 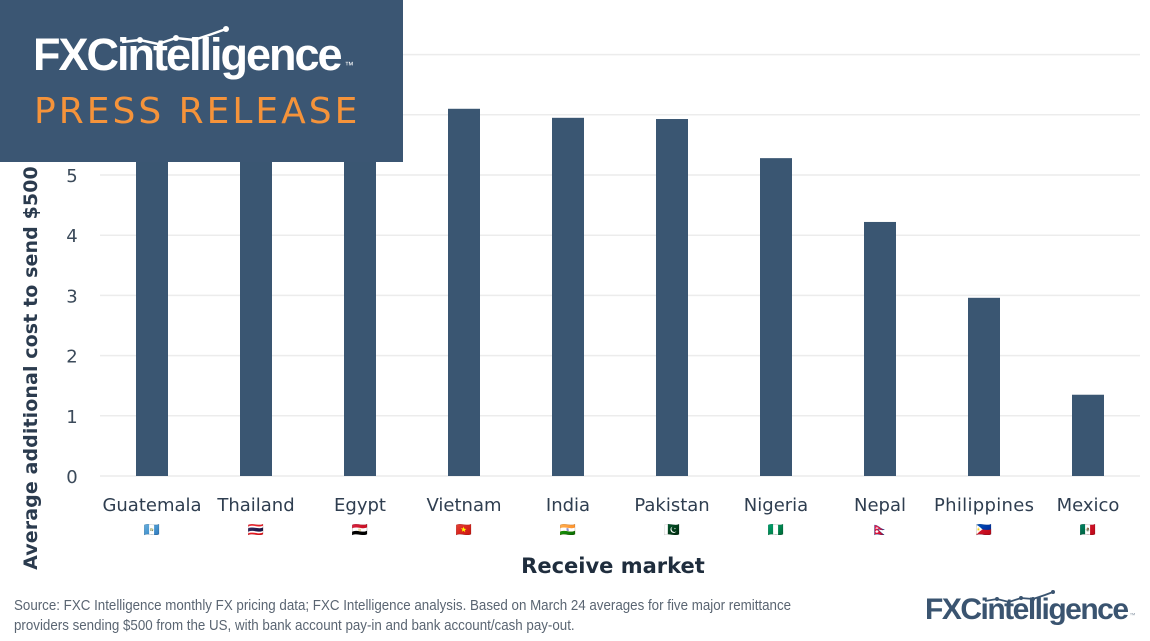 I want to click on fxc-logo: FXCintelligence ™, so click(x=193, y=54).